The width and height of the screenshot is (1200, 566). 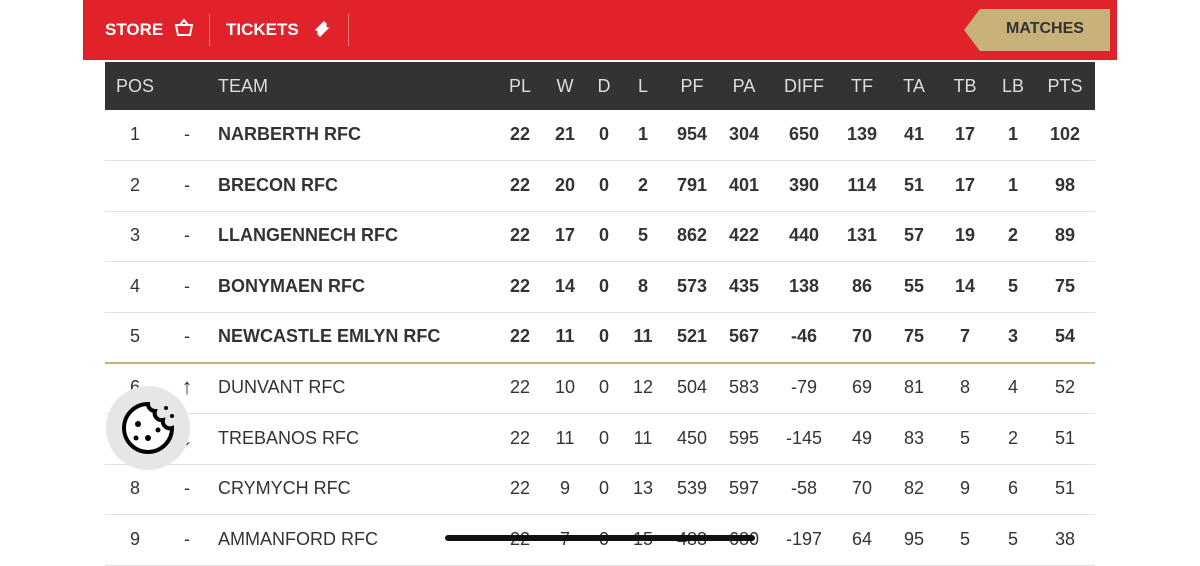 What do you see at coordinates (862, 86) in the screenshot?
I see `column-header: TF` at bounding box center [862, 86].